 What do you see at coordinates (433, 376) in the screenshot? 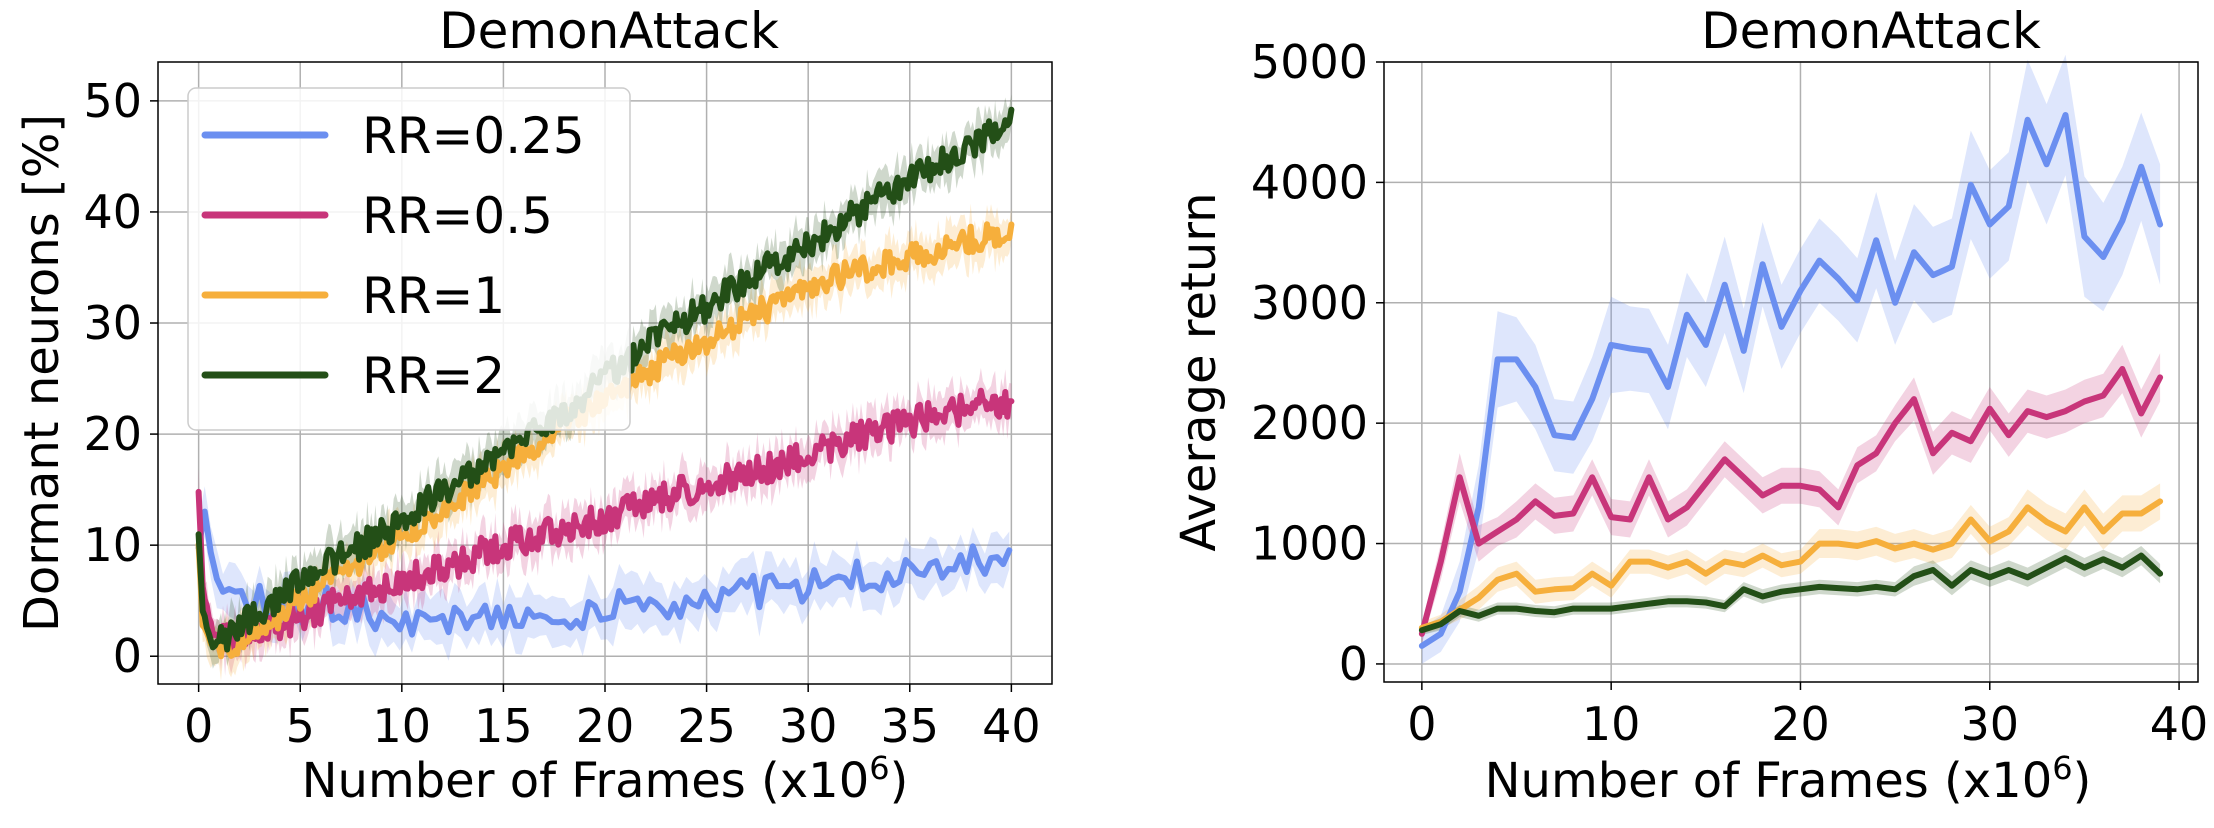
I see `legend-label: RR=2` at bounding box center [433, 376].